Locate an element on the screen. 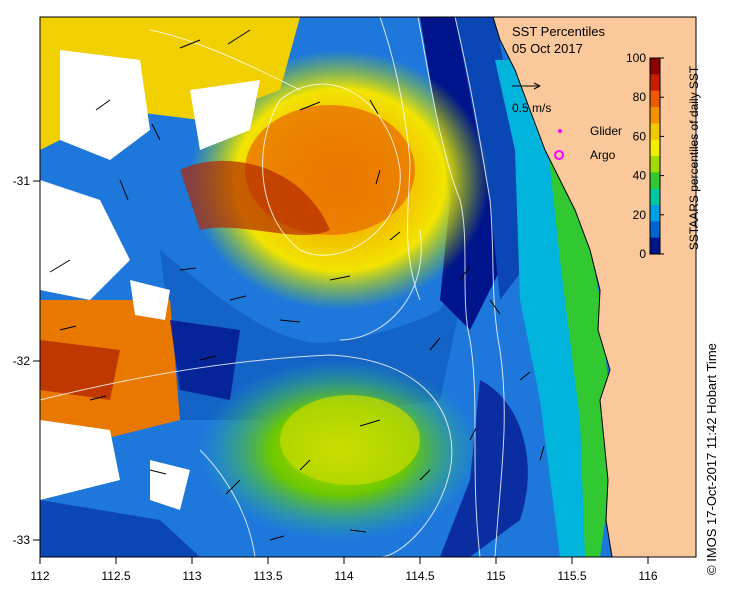 The image size is (739, 592). vector-scale-label: 0.5 m/s is located at coordinates (531, 108).